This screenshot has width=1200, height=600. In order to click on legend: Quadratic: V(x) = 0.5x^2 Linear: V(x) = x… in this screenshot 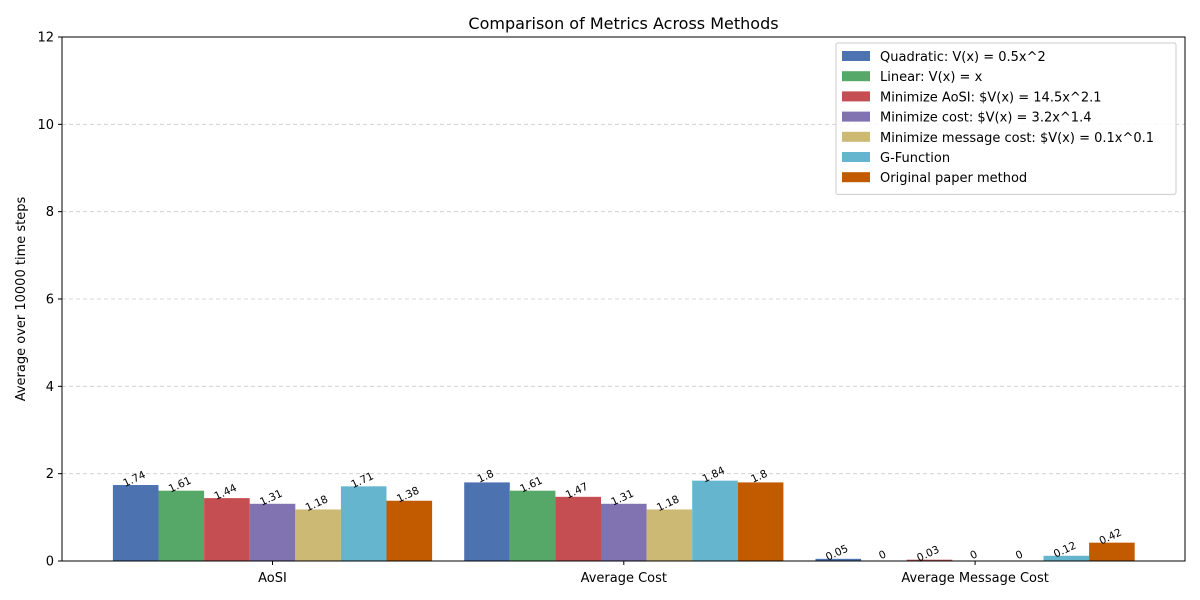, I will do `click(1006, 118)`.